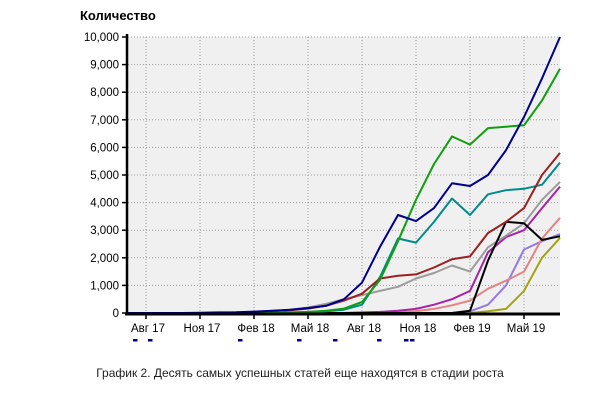 The width and height of the screenshot is (600, 400). I want to click on y-axis-label: 1,000, so click(104, 286).